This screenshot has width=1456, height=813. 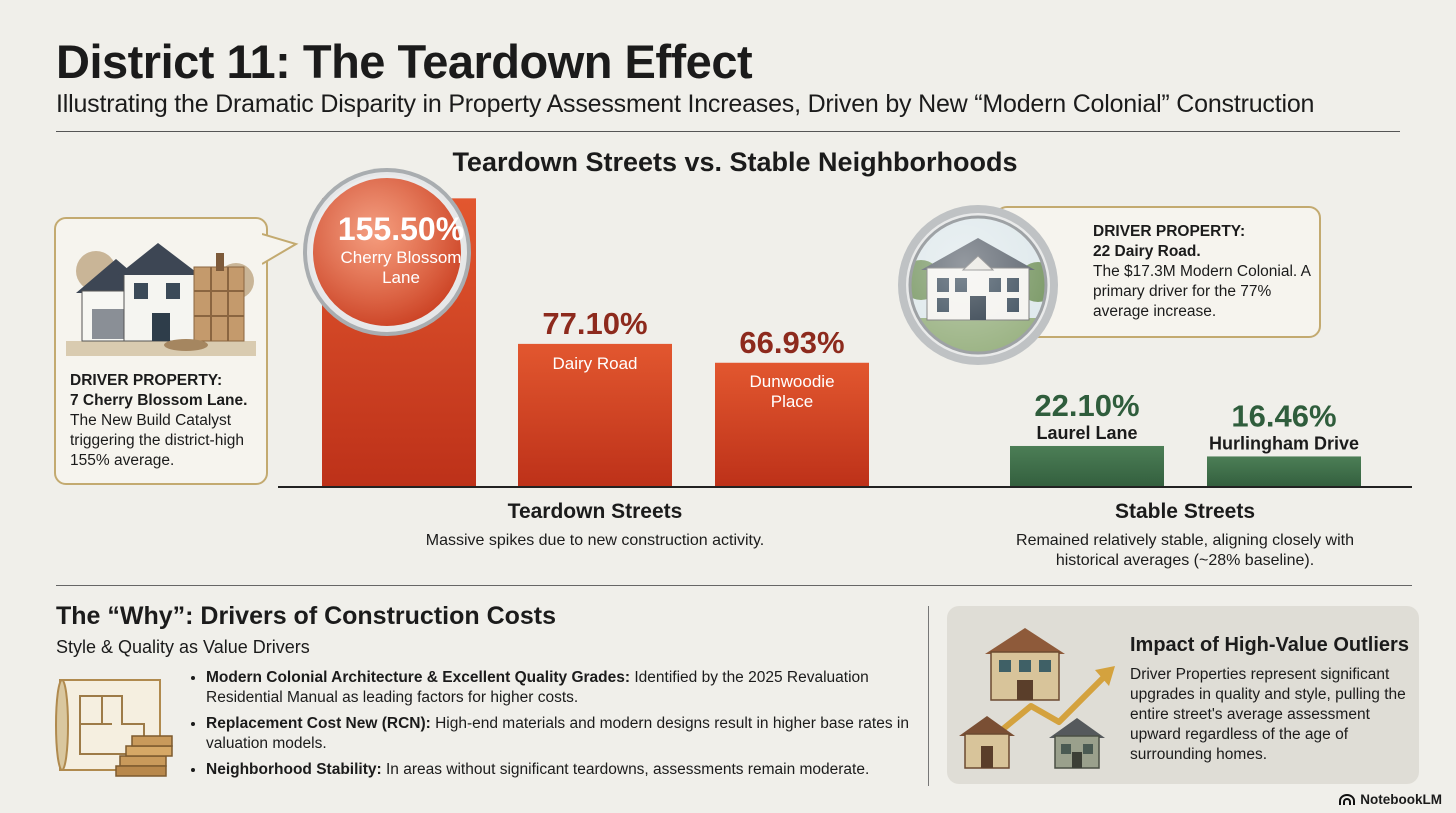 What do you see at coordinates (404, 61) in the screenshot?
I see `page-title: District 11: The Teardown Effect` at bounding box center [404, 61].